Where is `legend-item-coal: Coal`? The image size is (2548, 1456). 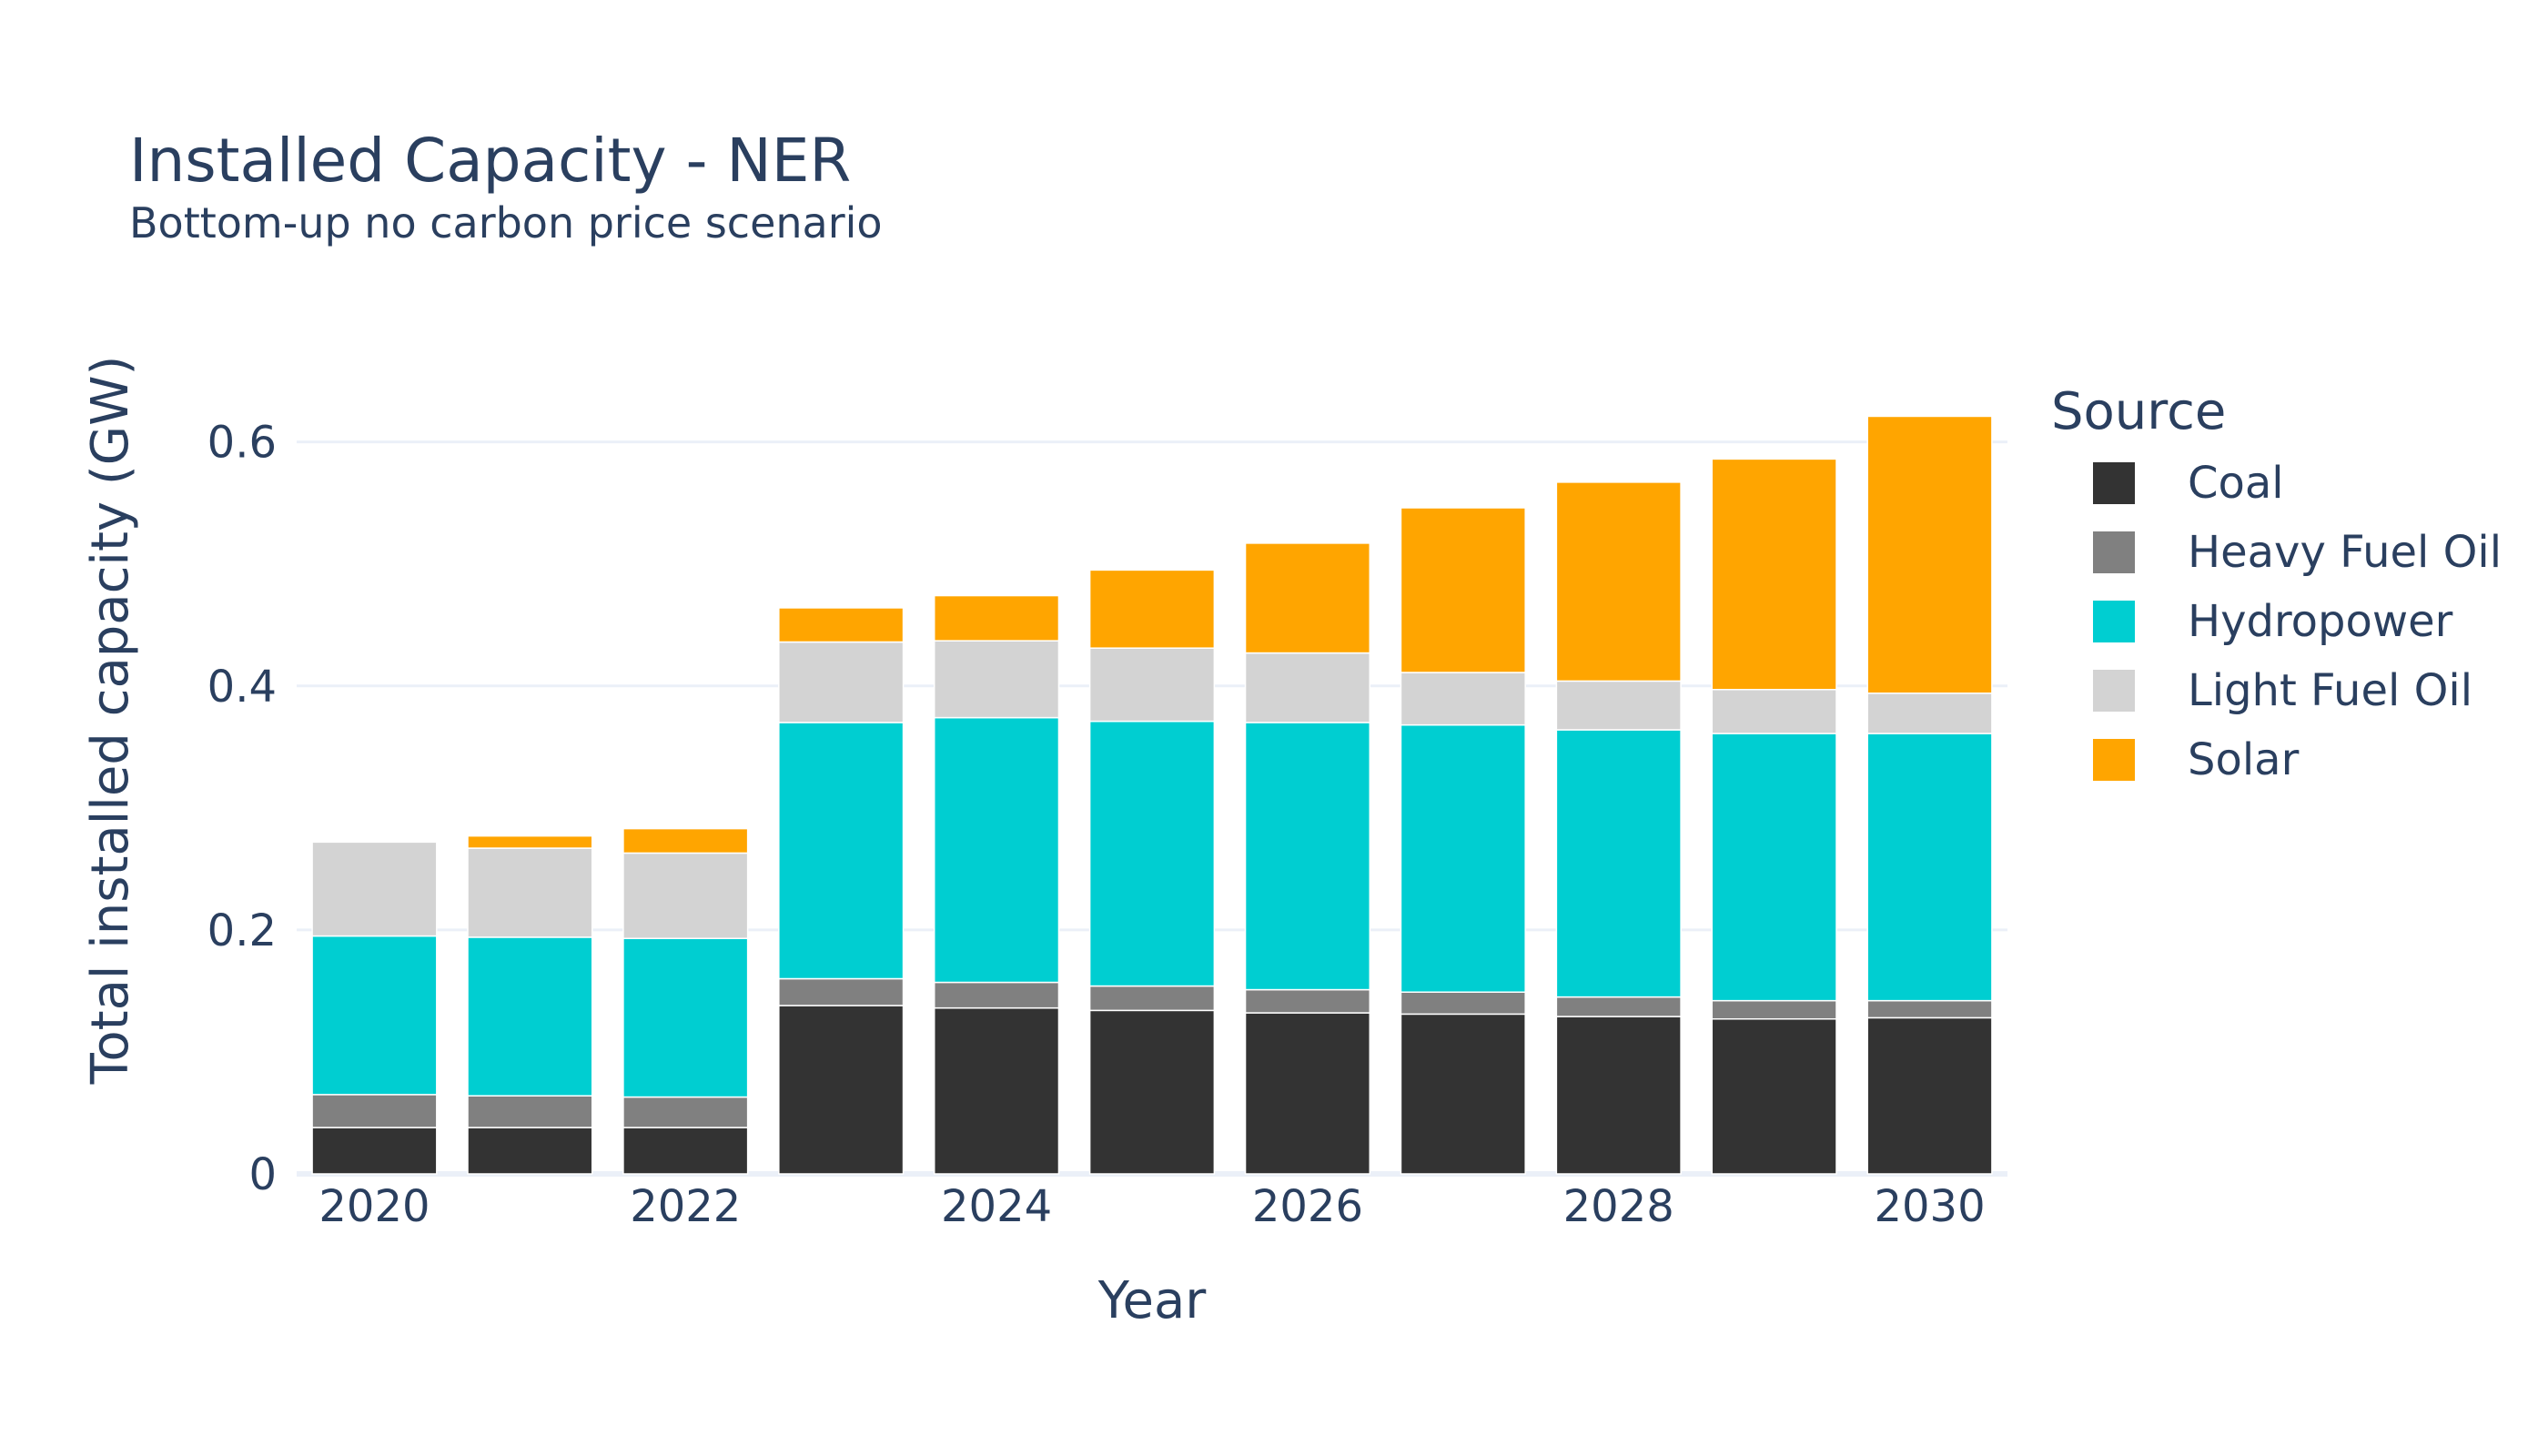
legend-item-coal: Coal is located at coordinates (2276, 484).